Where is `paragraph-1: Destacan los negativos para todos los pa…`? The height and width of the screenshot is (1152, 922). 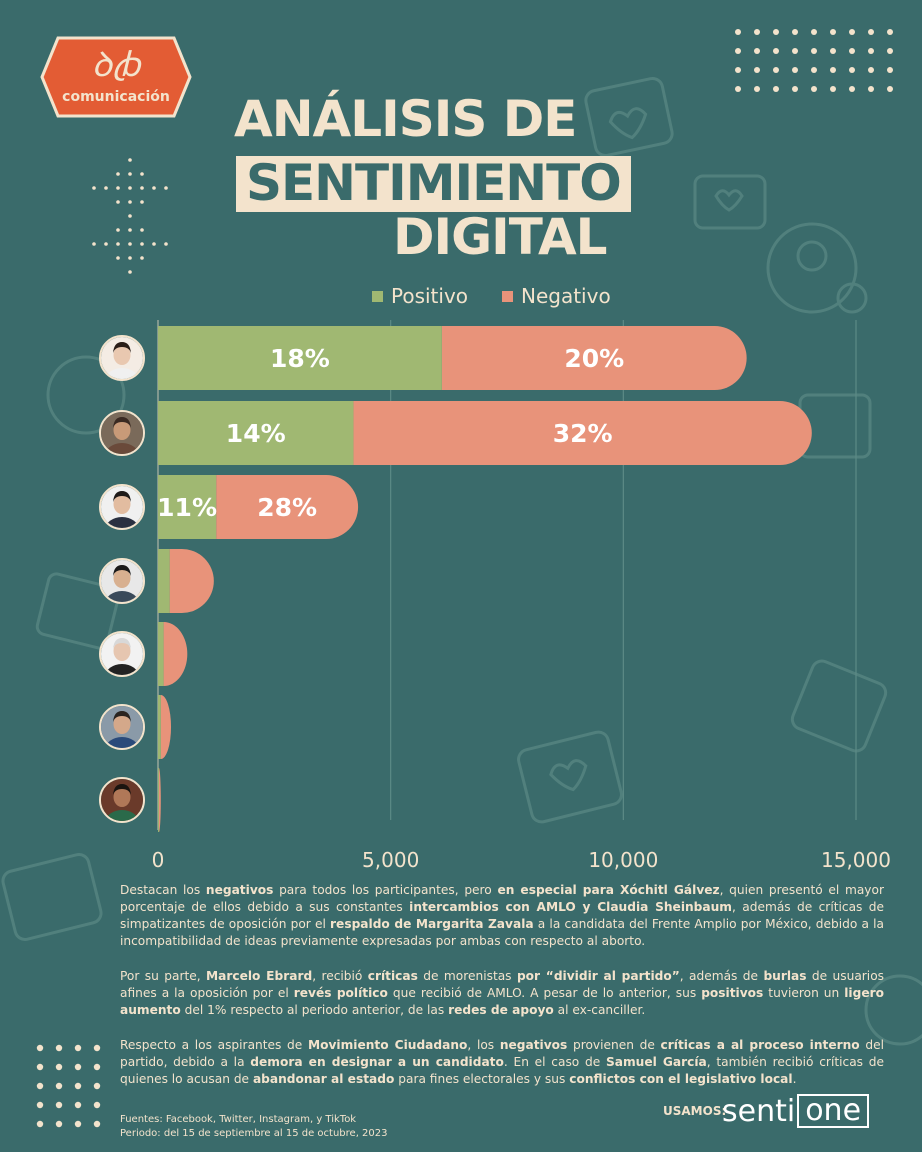 paragraph-1: Destacan los negativos para todos los pa… is located at coordinates (502, 915).